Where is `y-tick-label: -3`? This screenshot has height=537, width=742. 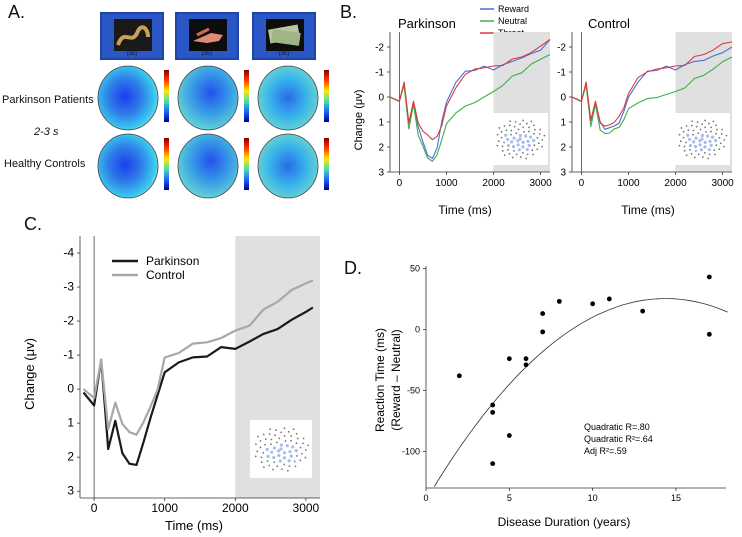 y-tick-label: -3 is located at coordinates (68, 287).